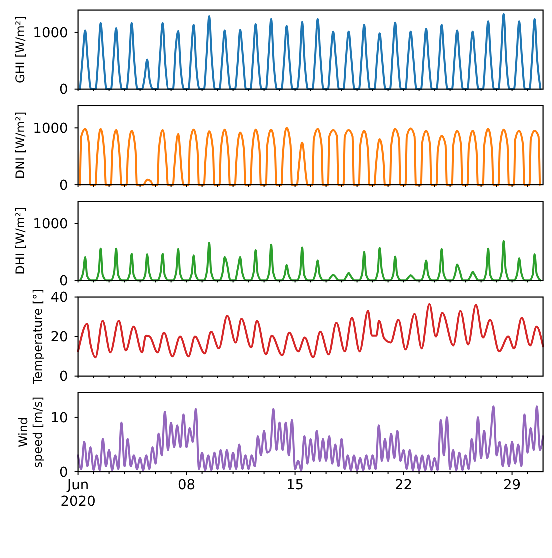  Describe the element at coordinates (404, 485) in the screenshot. I see `x-tick-label: 22` at that location.